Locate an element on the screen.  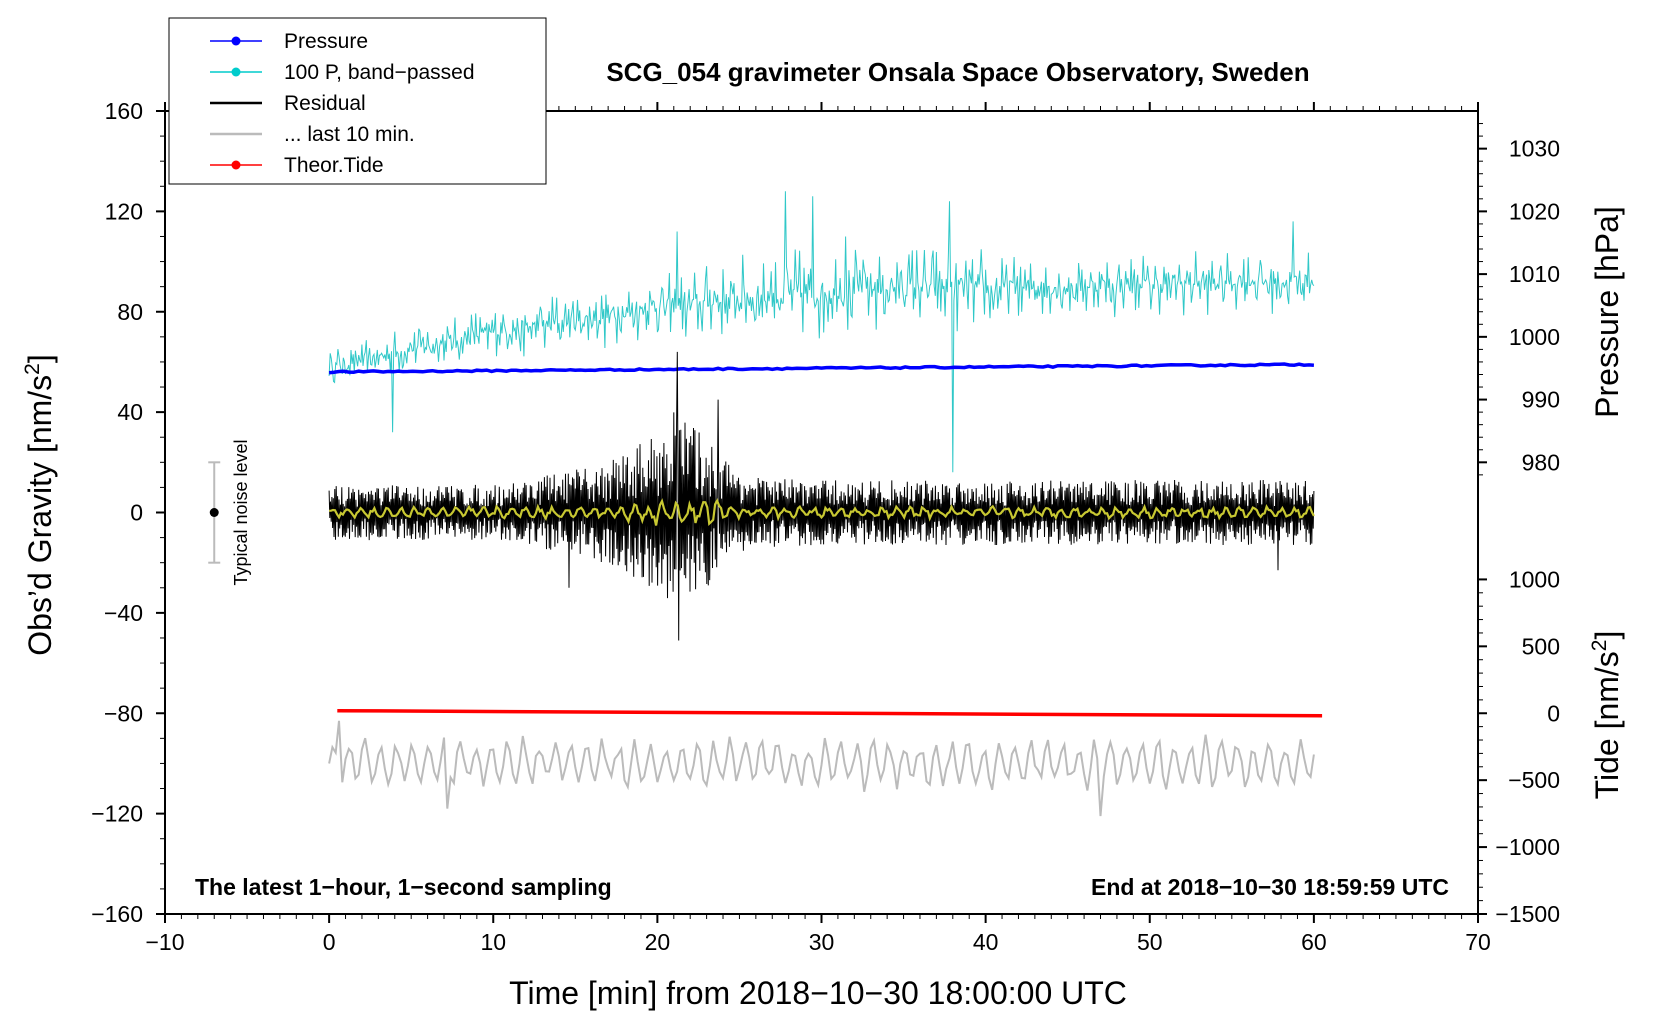
legend-entry: Pressure is located at coordinates (289, 41).